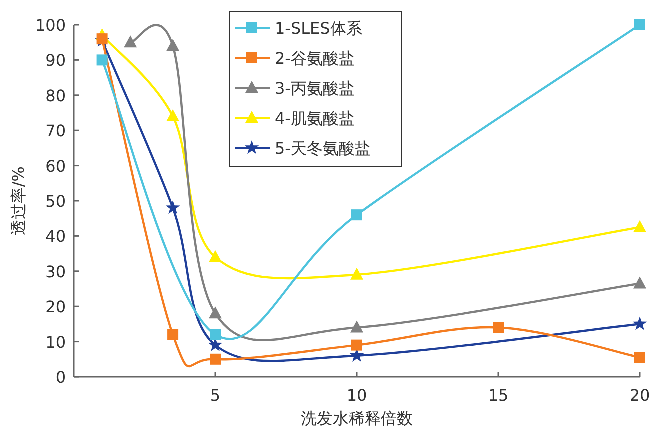 This screenshot has height=434, width=655. What do you see at coordinates (56, 96) in the screenshot?
I see `y-tick-label: 80` at bounding box center [56, 96].